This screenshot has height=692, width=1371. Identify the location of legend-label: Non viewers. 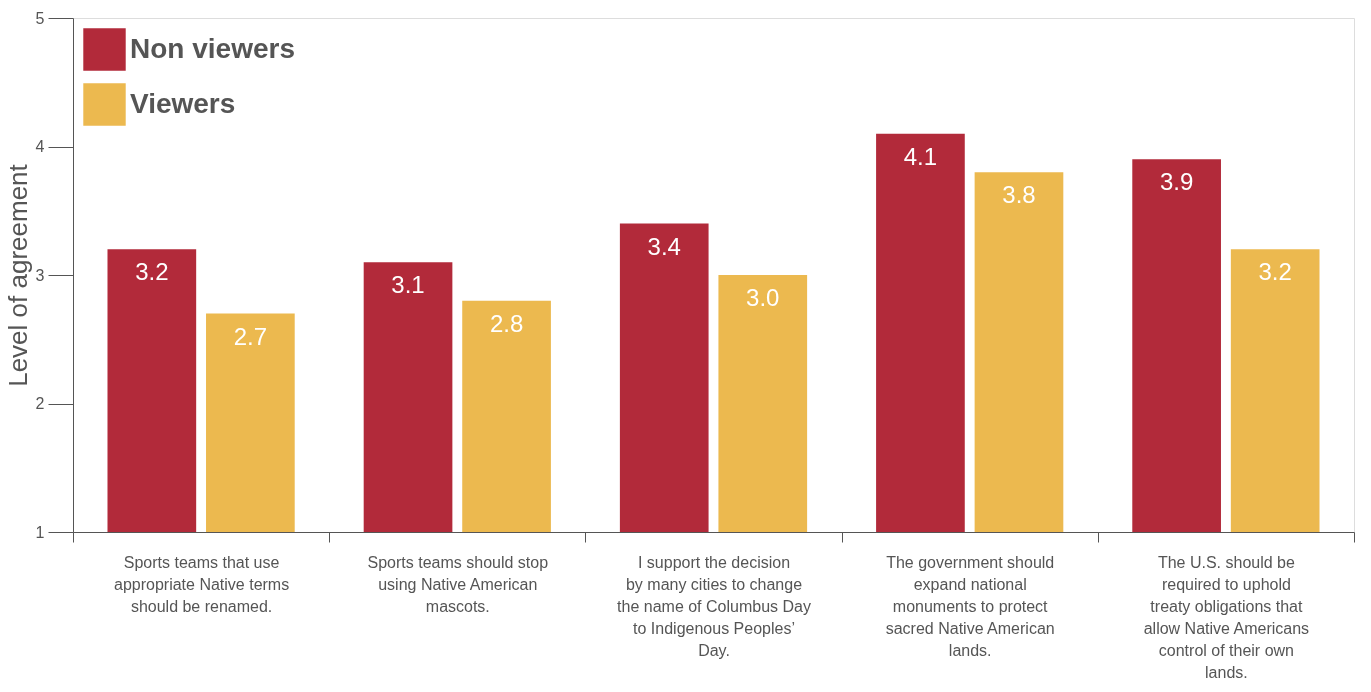
(212, 48).